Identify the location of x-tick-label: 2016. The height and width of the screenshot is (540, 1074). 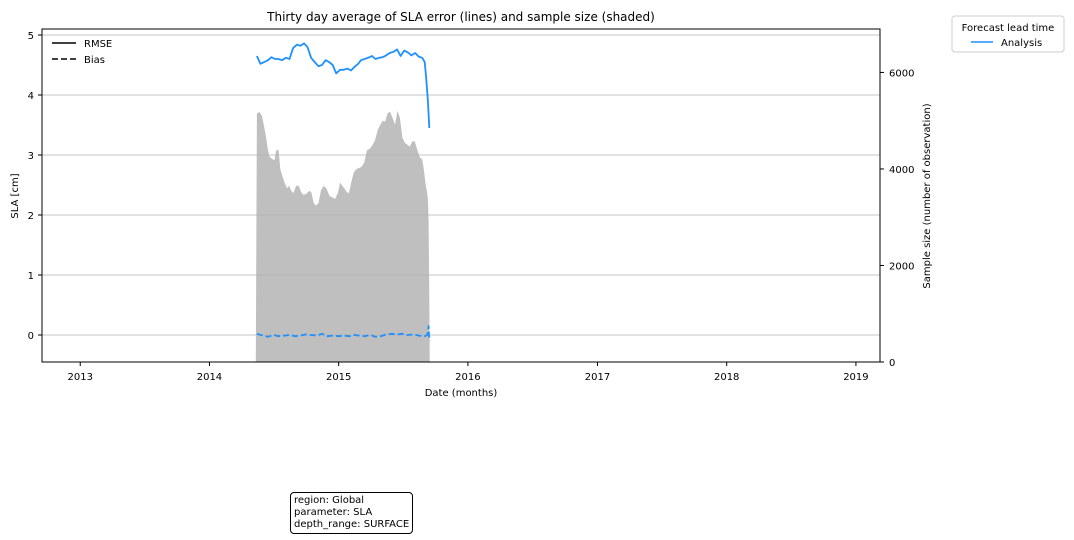
(467, 377).